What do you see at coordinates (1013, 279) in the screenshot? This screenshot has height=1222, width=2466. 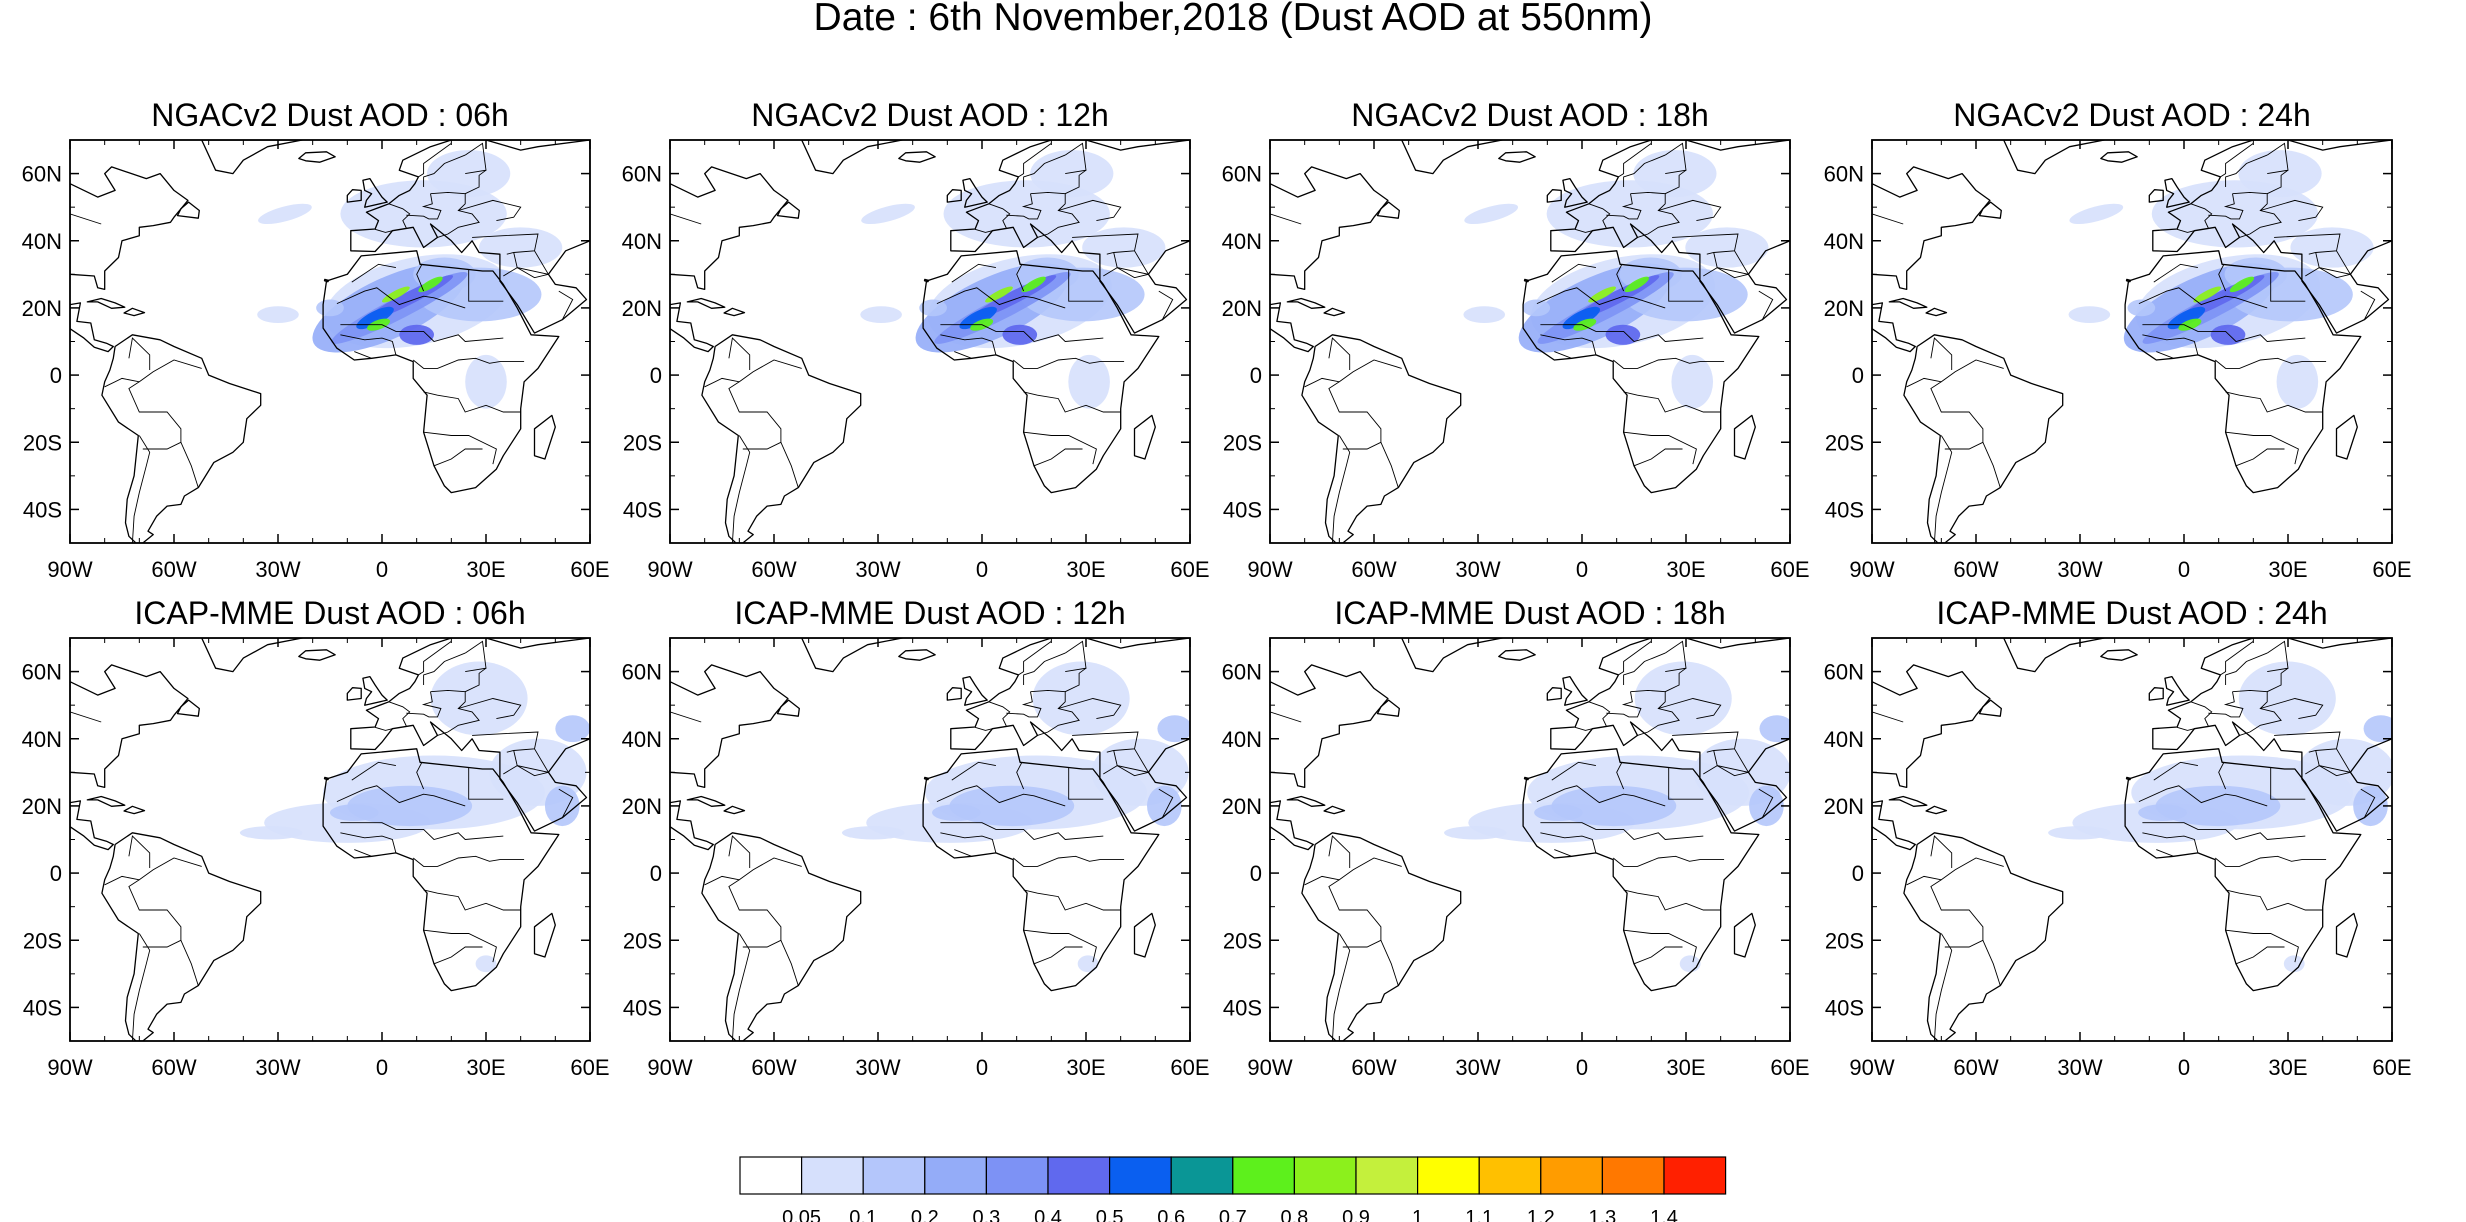 I see `dust-aod-field` at bounding box center [1013, 279].